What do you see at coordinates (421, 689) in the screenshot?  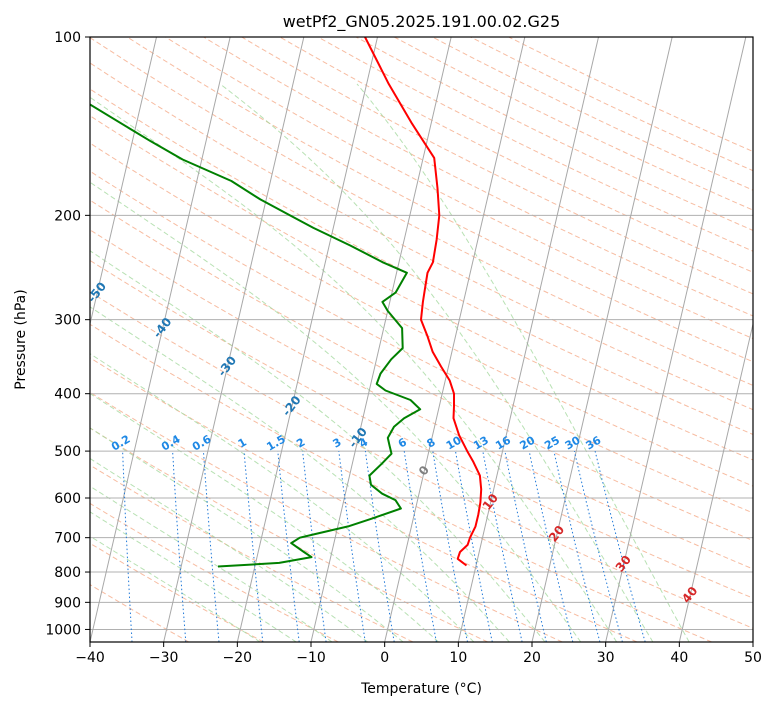 I see `x-axis-label: Temperature (°C)` at bounding box center [421, 689].